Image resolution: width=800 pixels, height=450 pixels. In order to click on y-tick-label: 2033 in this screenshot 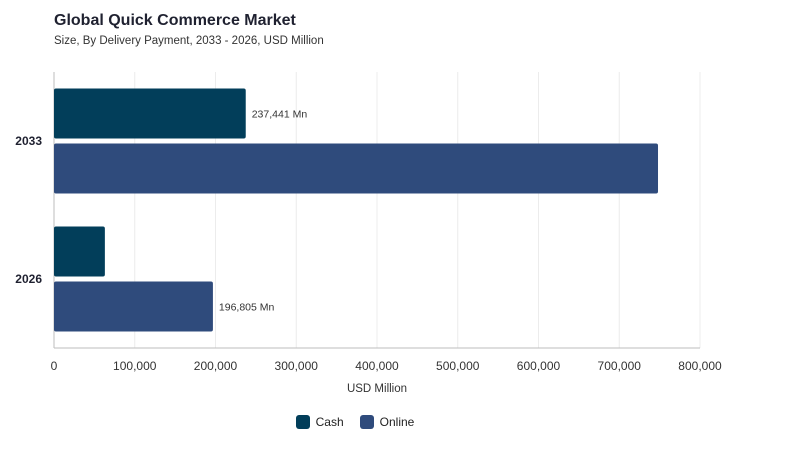, I will do `click(28, 141)`.